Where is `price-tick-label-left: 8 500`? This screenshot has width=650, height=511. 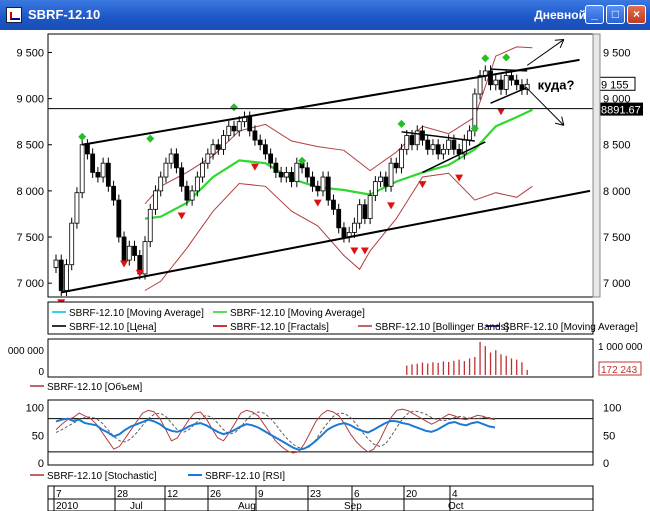
price-tick-label-left: 8 500 is located at coordinates (30, 146).